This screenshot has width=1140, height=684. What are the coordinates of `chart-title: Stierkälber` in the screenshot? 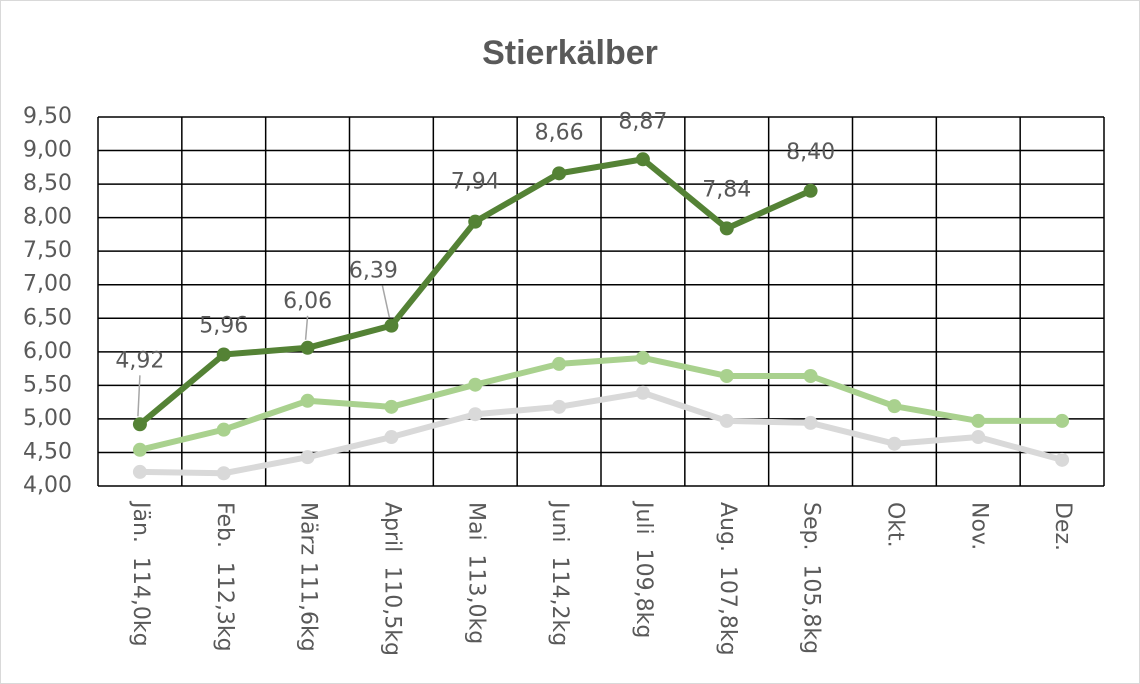 It's located at (570, 53).